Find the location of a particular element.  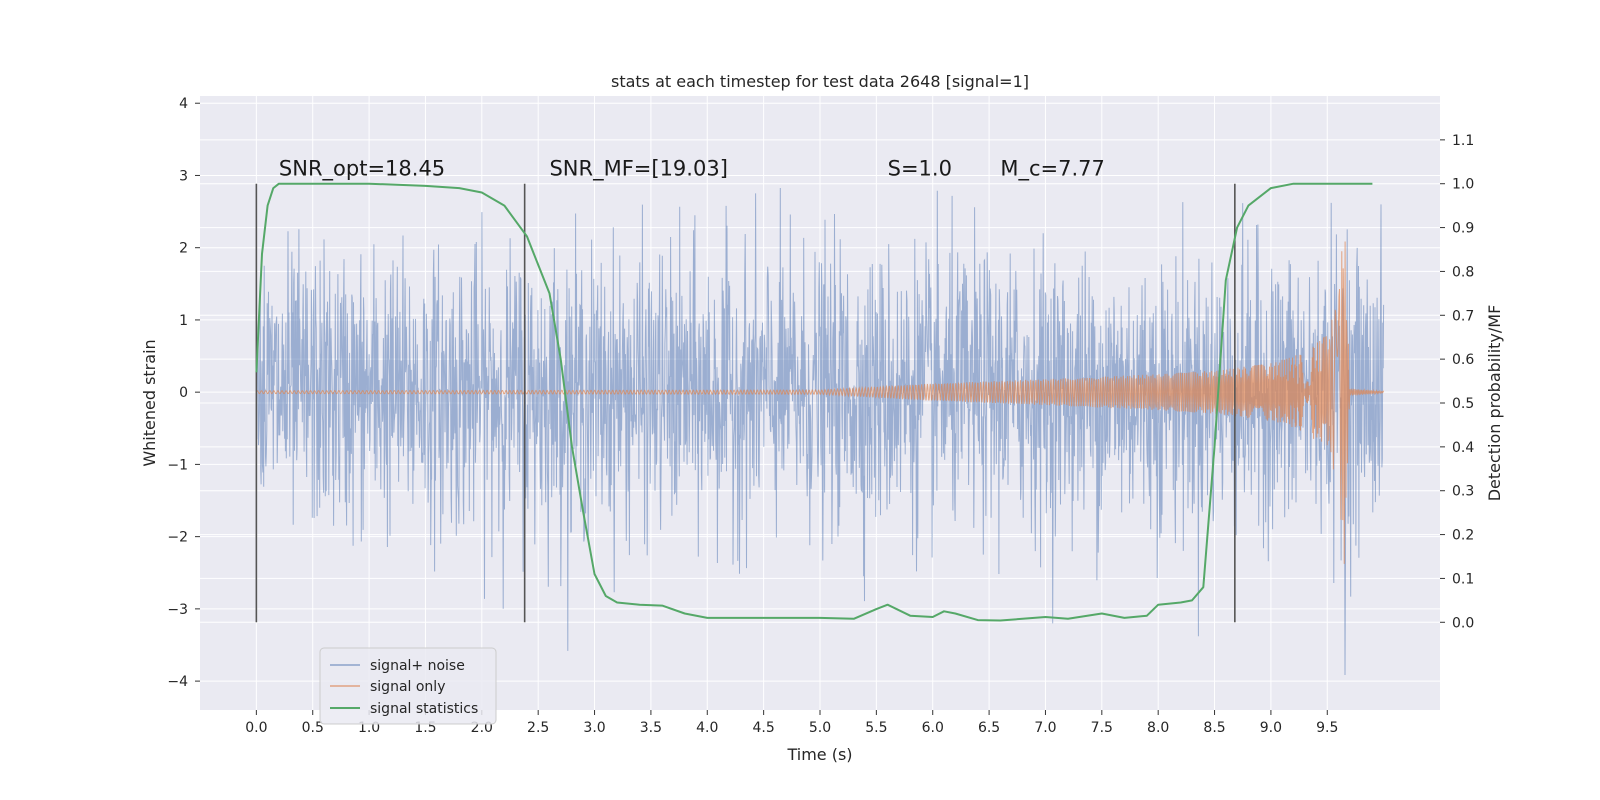

x-tick-label: 8.5 is located at coordinates (1214, 728).